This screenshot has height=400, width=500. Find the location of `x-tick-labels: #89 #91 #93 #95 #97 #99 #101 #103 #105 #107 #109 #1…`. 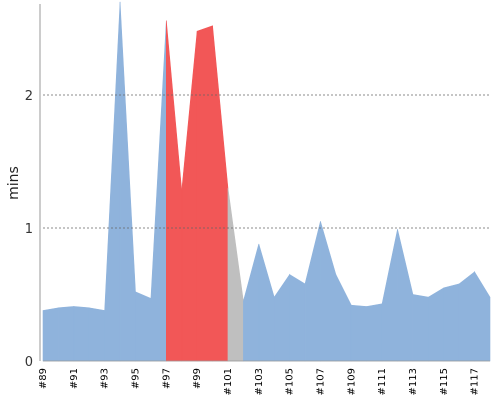

x-tick-labels: #89 #91 #93 #95 #97 #99 #101 #103 #105 #107 #109 #1… is located at coordinates (259, 381).